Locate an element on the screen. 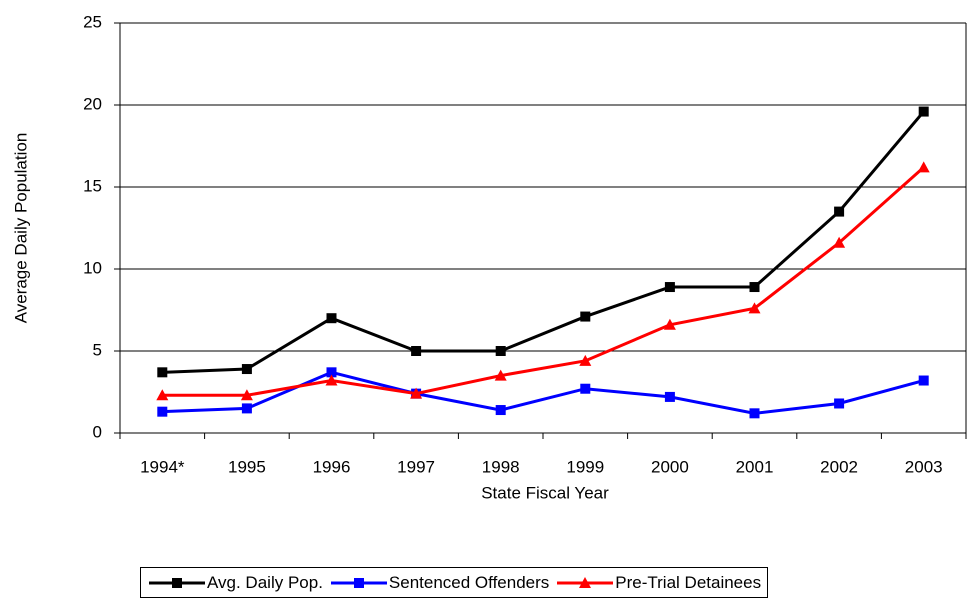  x-tick-label: 1996 is located at coordinates (332, 466).